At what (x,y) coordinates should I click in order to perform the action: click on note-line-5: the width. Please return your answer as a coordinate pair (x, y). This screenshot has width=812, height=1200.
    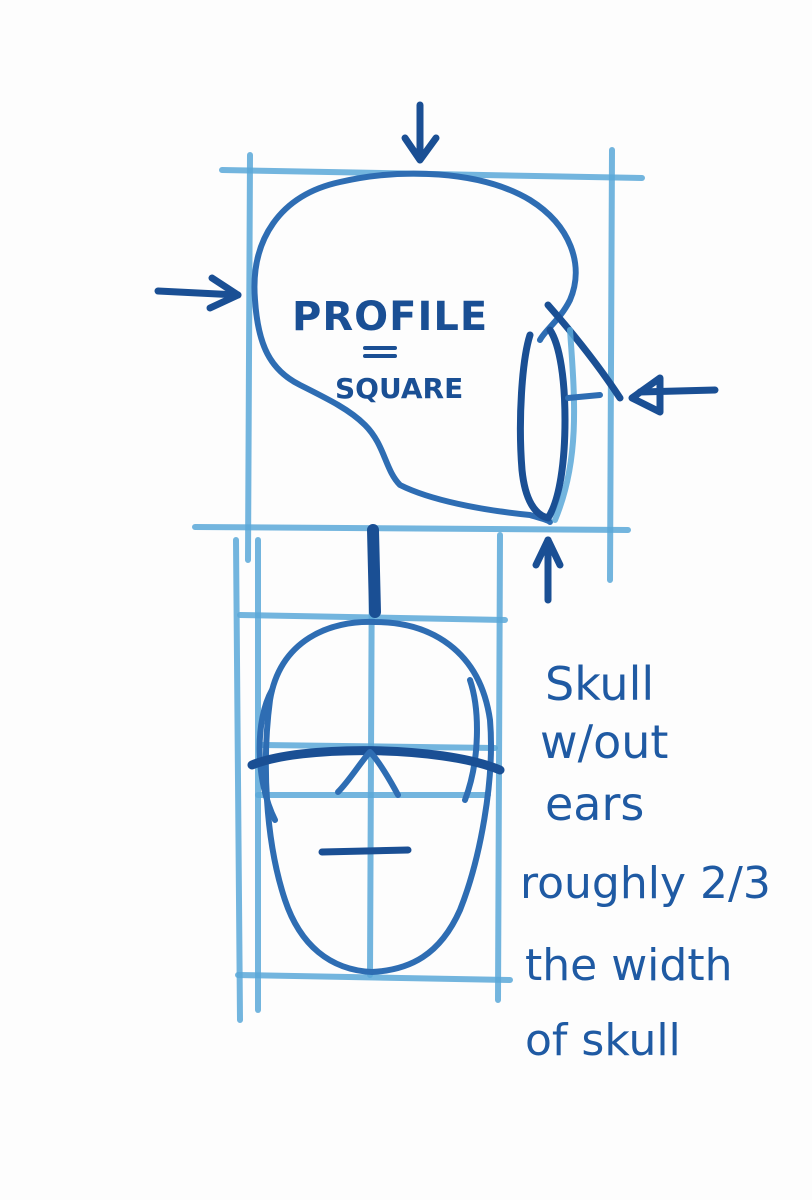
    Looking at the image, I should click on (628, 965).